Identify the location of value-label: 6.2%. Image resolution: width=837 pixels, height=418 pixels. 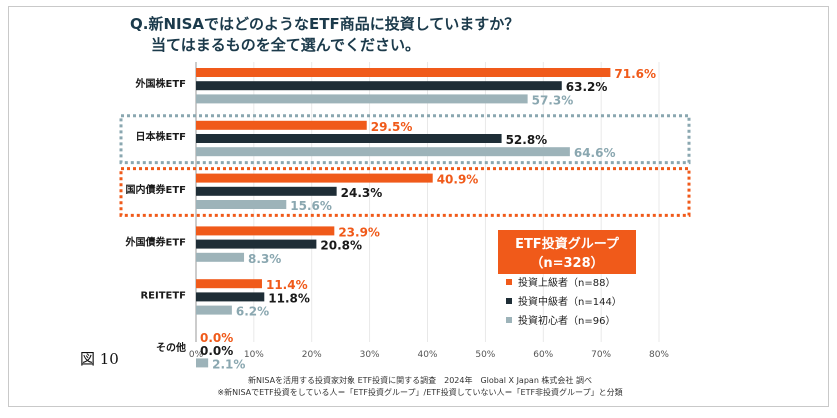
(252, 312).